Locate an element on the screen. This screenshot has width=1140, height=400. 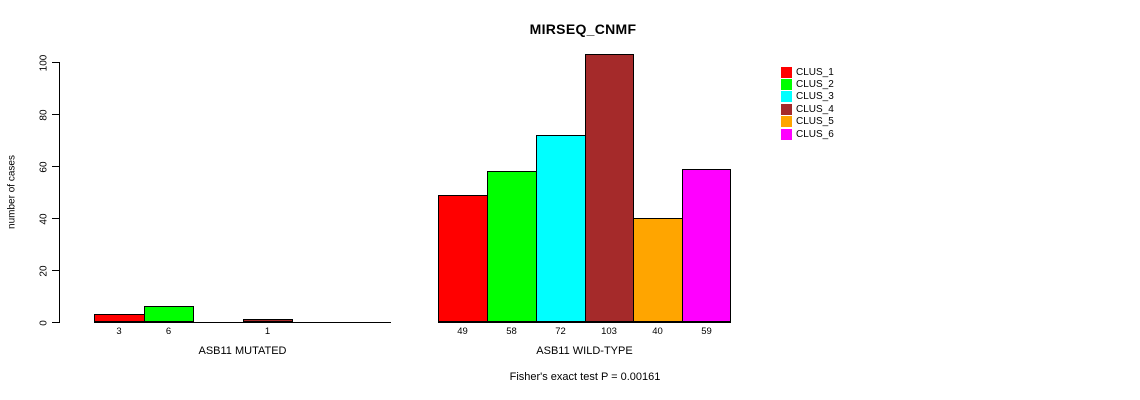
y-axis-label: number of cases is located at coordinates (12, 192).